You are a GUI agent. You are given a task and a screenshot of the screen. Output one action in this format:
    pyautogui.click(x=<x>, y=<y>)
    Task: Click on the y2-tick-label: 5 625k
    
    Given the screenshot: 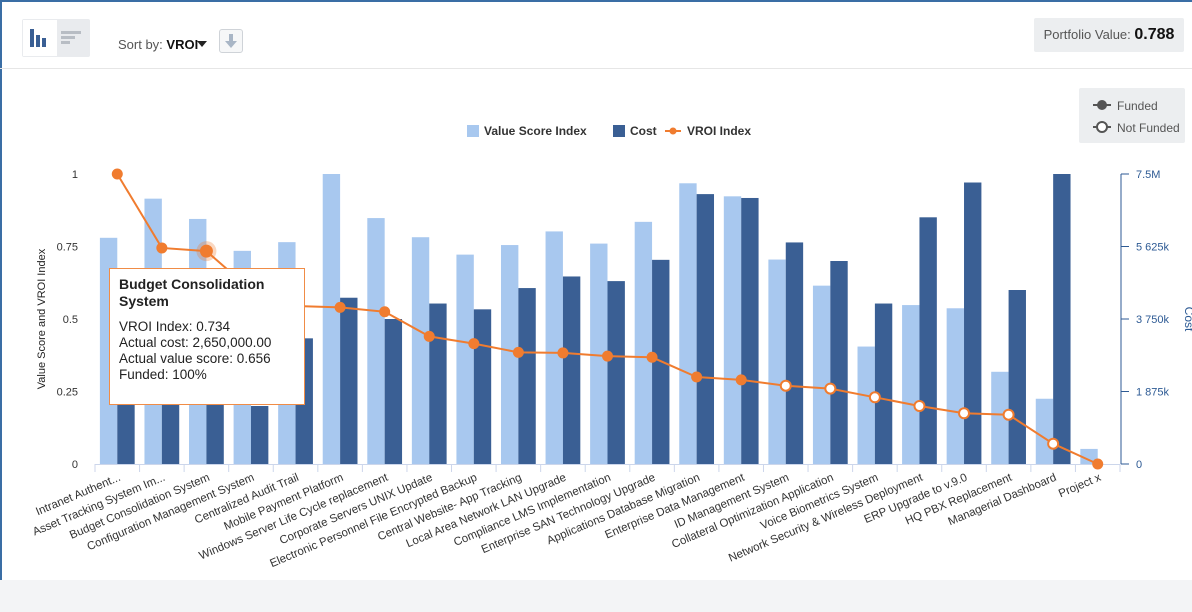 What is the action you would take?
    pyautogui.click(x=1153, y=248)
    